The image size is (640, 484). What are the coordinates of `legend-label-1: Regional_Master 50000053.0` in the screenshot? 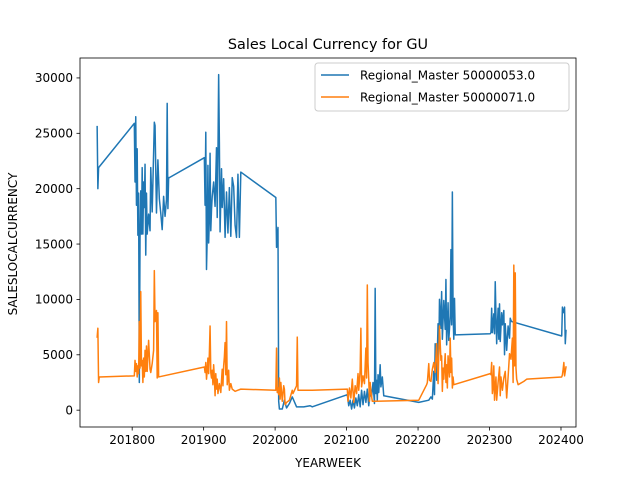 It's located at (447, 75).